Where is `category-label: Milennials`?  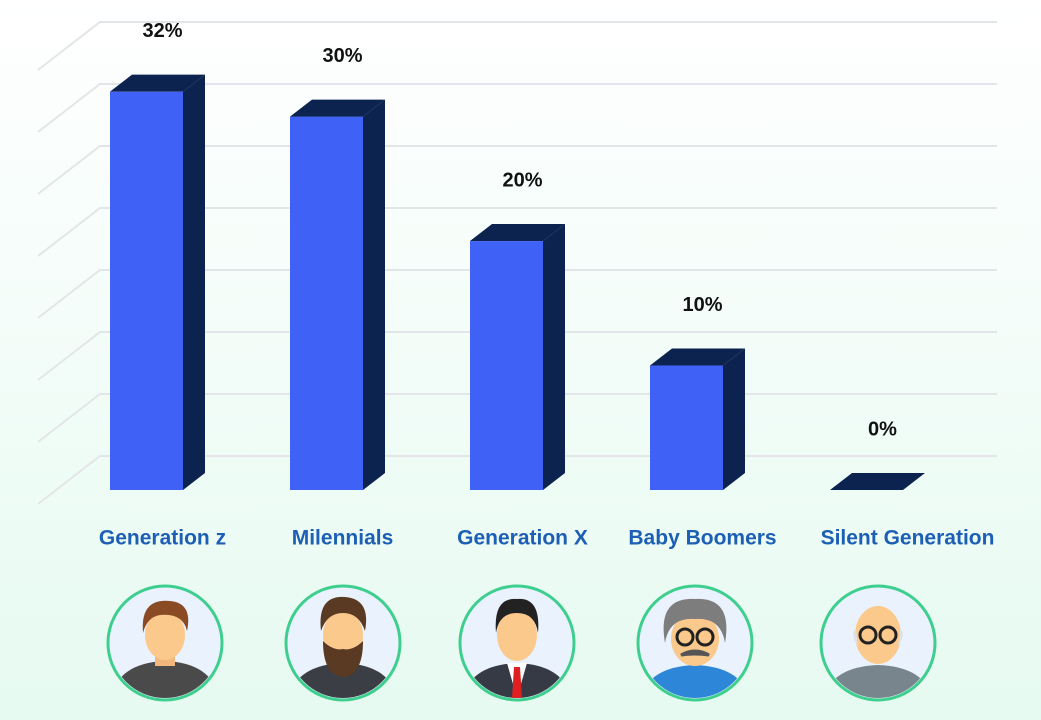
category-label: Milennials is located at coordinates (343, 538).